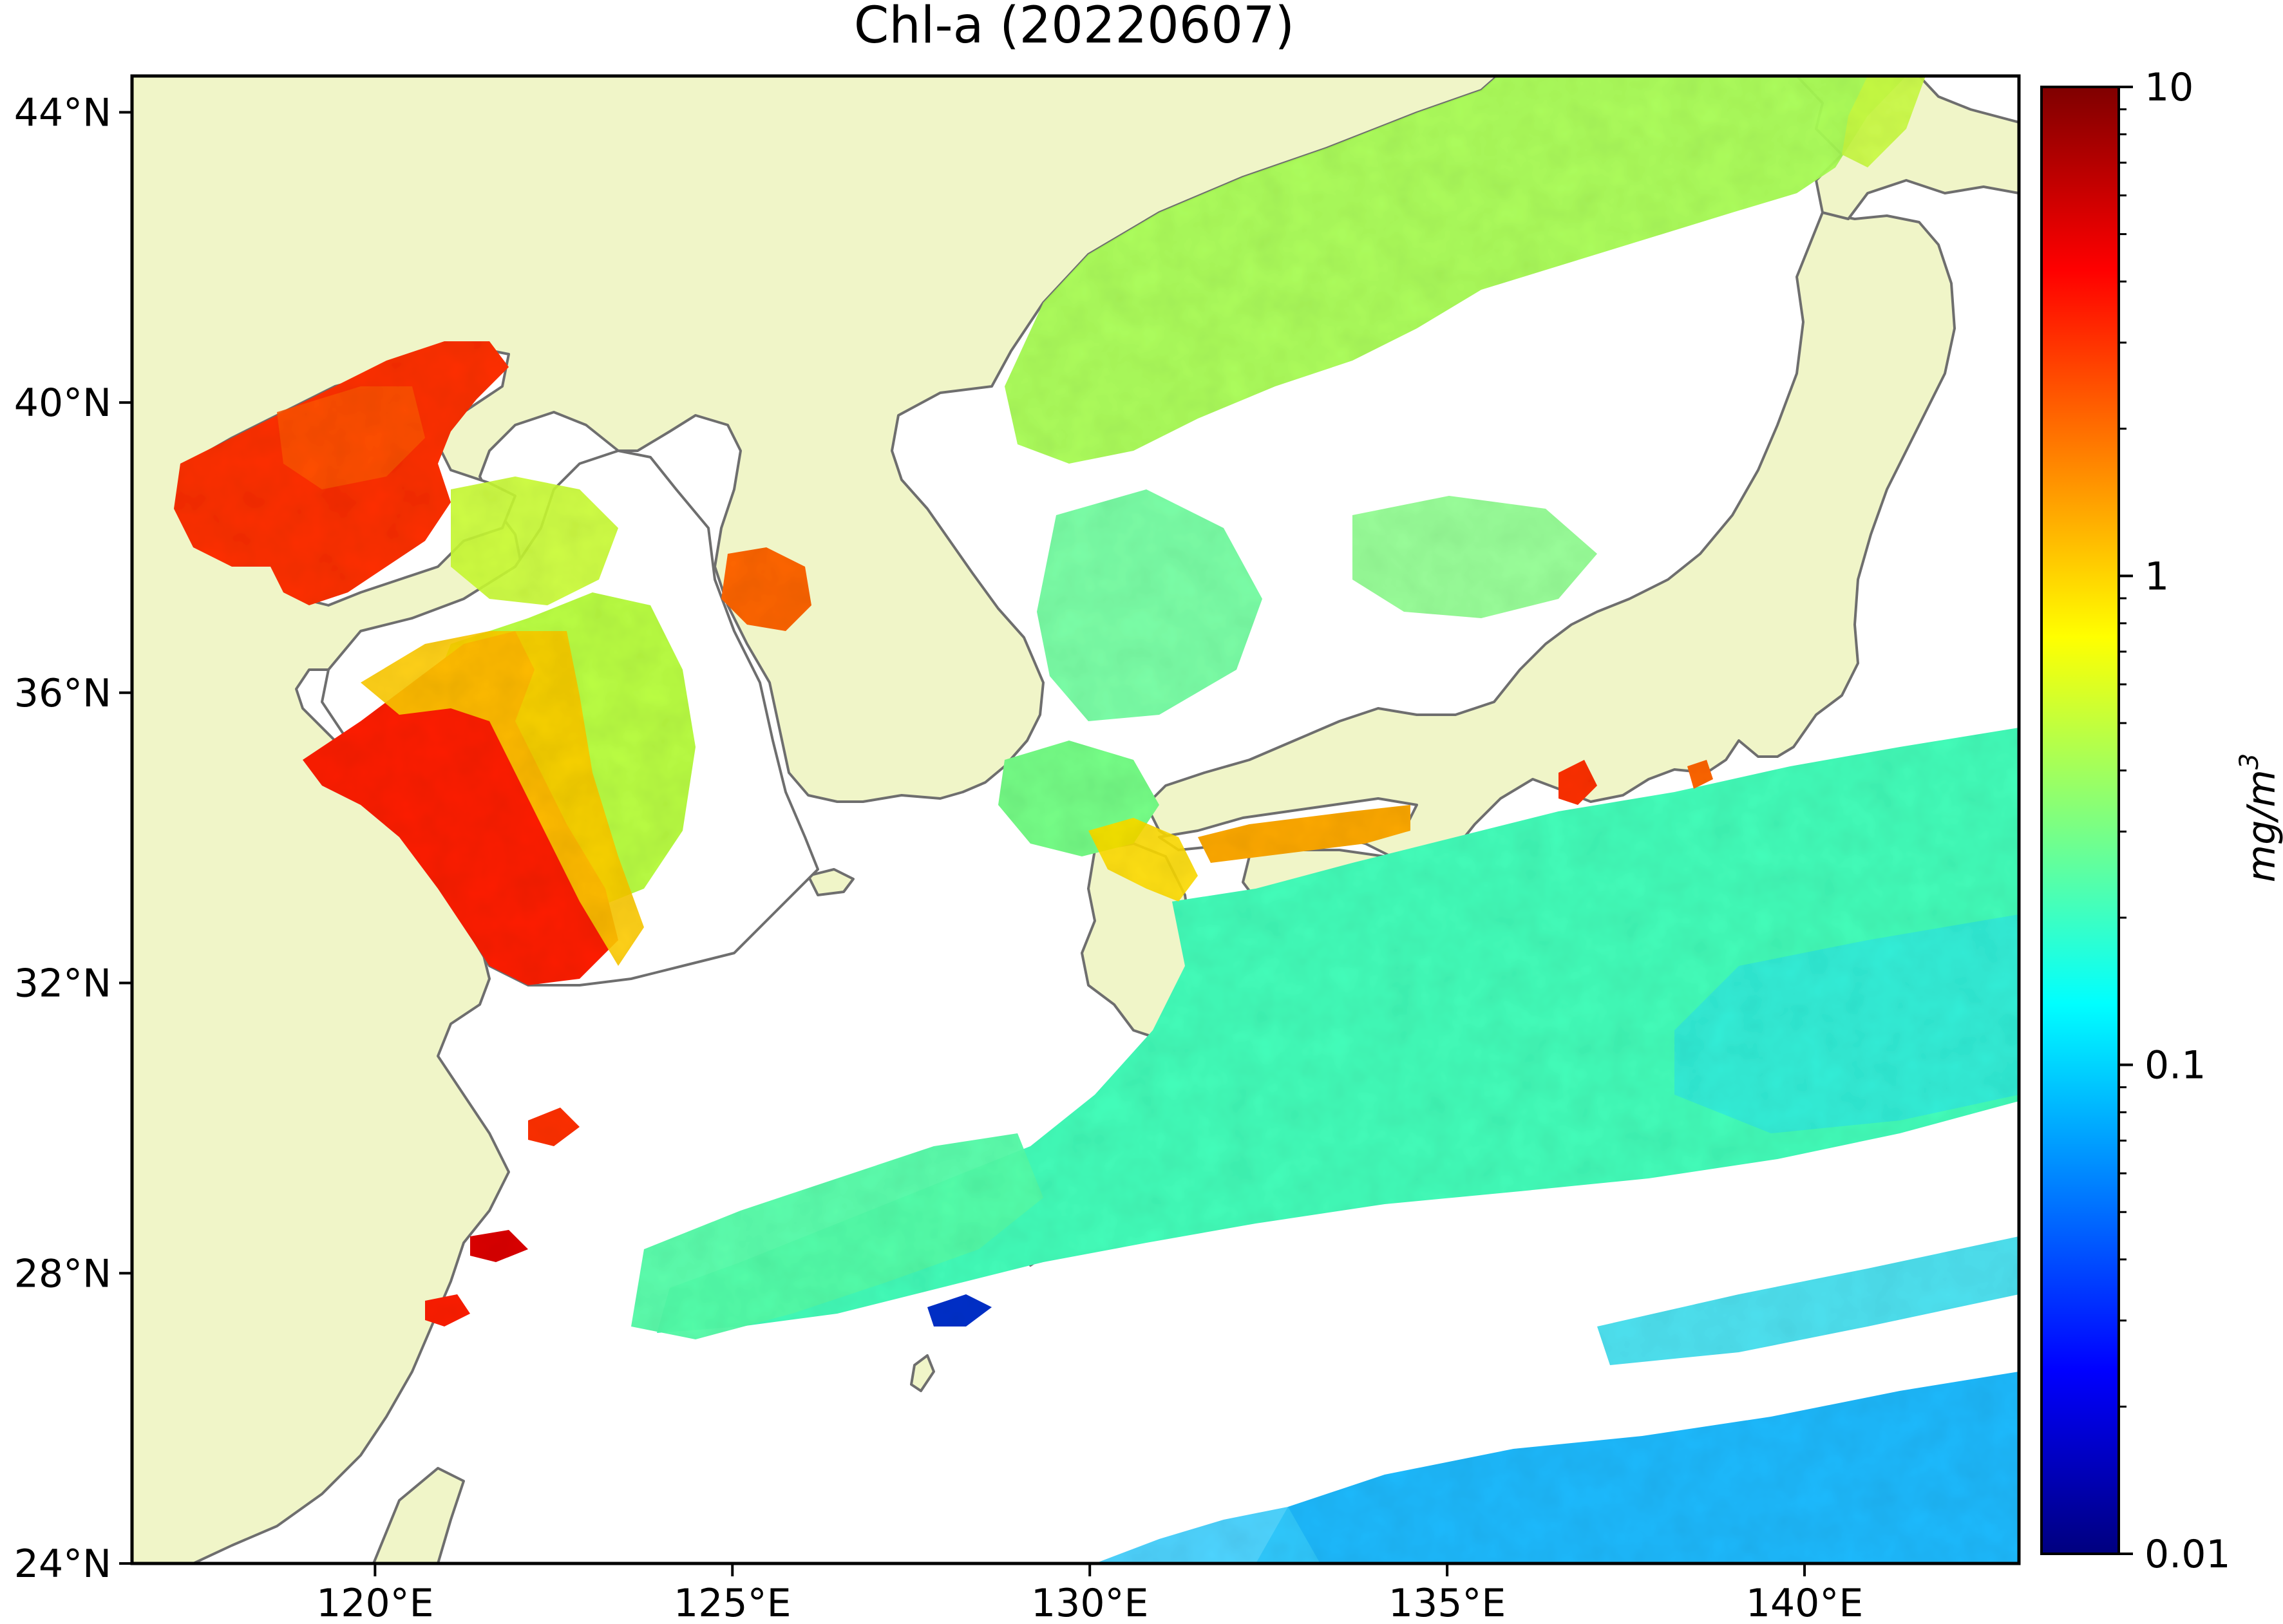 The image size is (2283, 1624). What do you see at coordinates (2169, 88) in the screenshot?
I see `colorbar-tick-label: 10` at bounding box center [2169, 88].